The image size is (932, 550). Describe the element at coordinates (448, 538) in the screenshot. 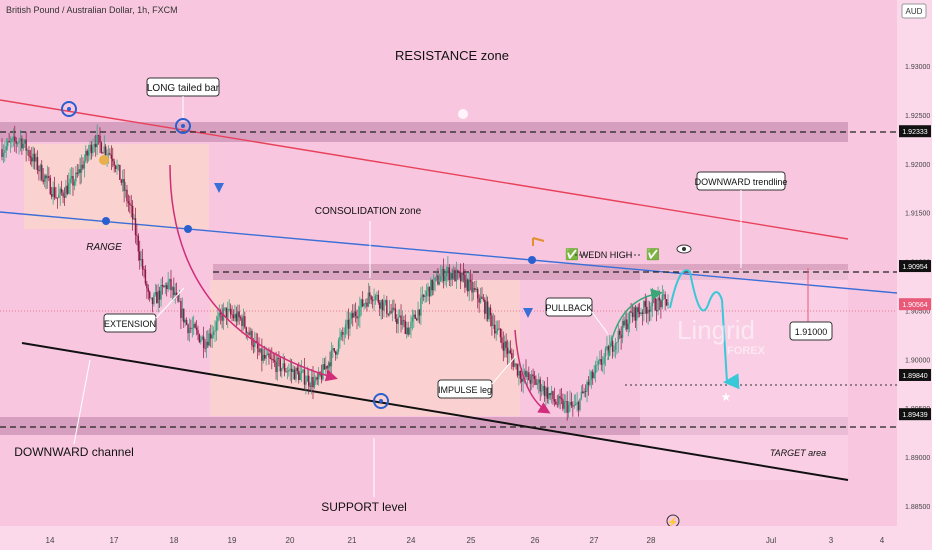

I see `time-axis` at that location.